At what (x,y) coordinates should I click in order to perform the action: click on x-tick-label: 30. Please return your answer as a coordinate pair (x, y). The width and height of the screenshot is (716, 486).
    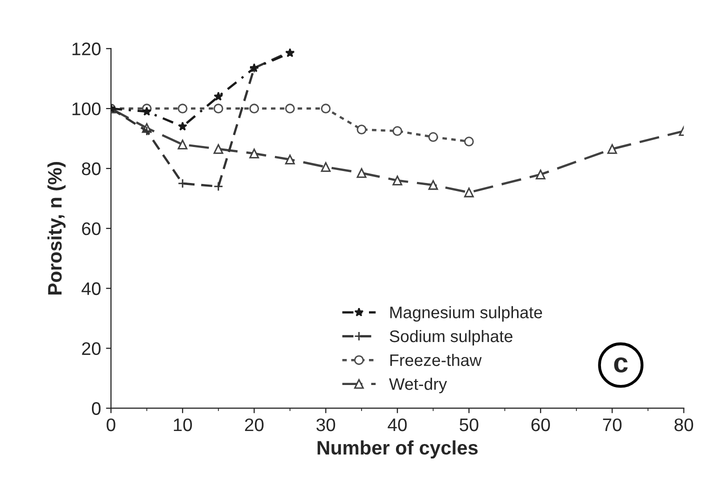
    Looking at the image, I should click on (326, 425).